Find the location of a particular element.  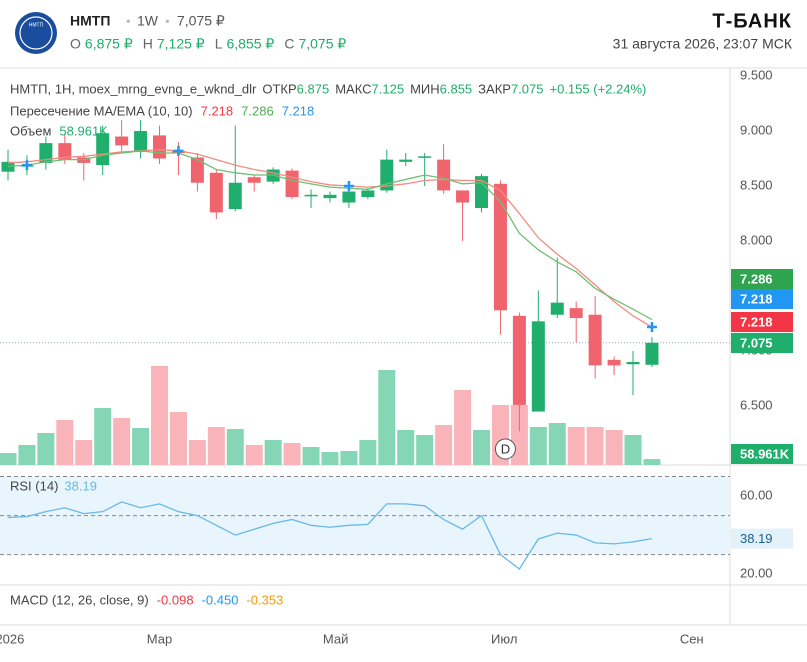

ema-label-bg is located at coordinates (762, 279).